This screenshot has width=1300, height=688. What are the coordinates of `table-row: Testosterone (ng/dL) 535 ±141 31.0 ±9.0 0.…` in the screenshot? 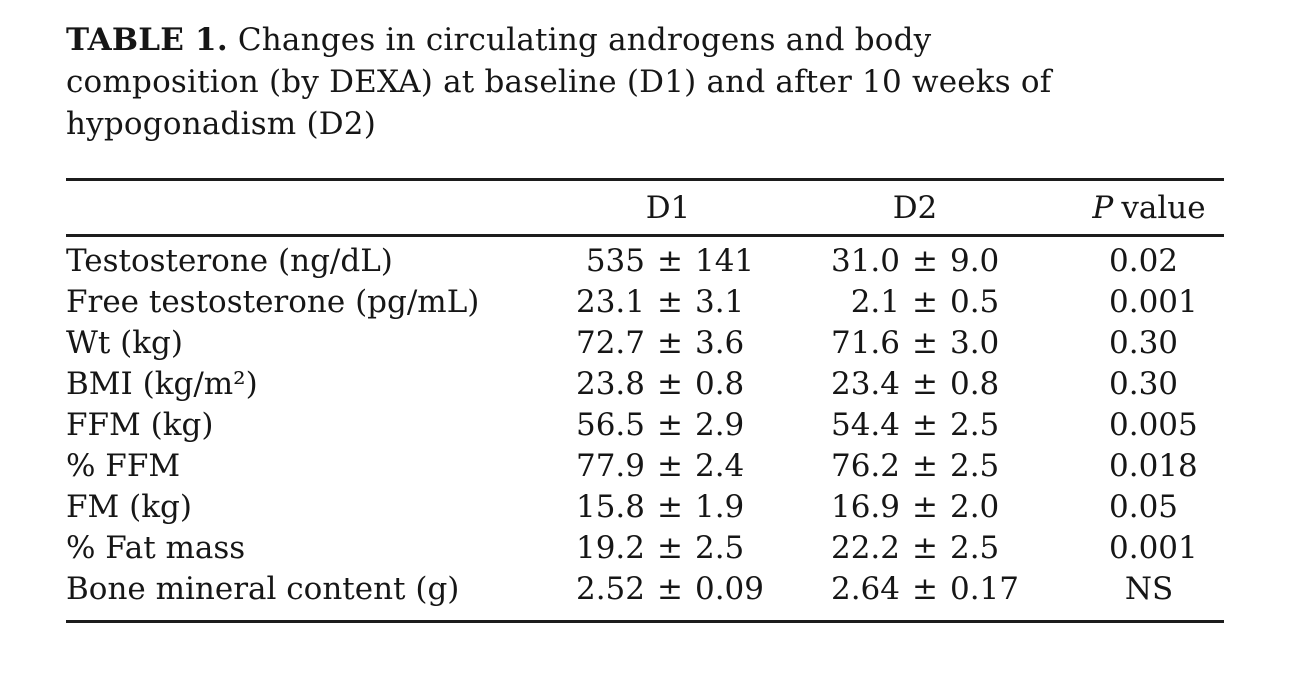 It's located at (645, 261).